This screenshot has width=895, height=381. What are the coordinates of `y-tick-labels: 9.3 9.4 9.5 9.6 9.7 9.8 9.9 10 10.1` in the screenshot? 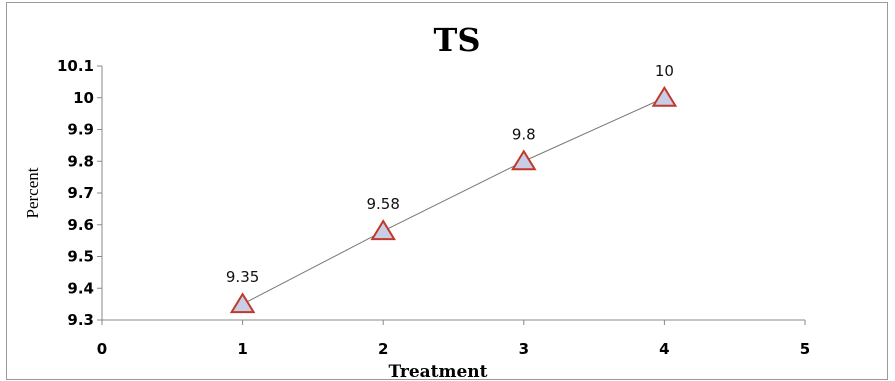 It's located at (75, 193).